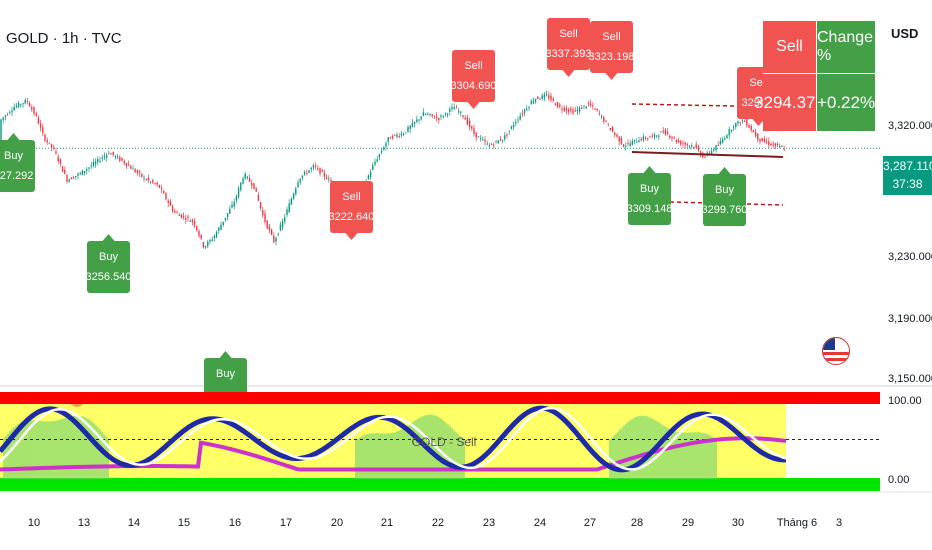  Describe the element at coordinates (839, 523) in the screenshot. I see `time-tick-label: 3` at that location.